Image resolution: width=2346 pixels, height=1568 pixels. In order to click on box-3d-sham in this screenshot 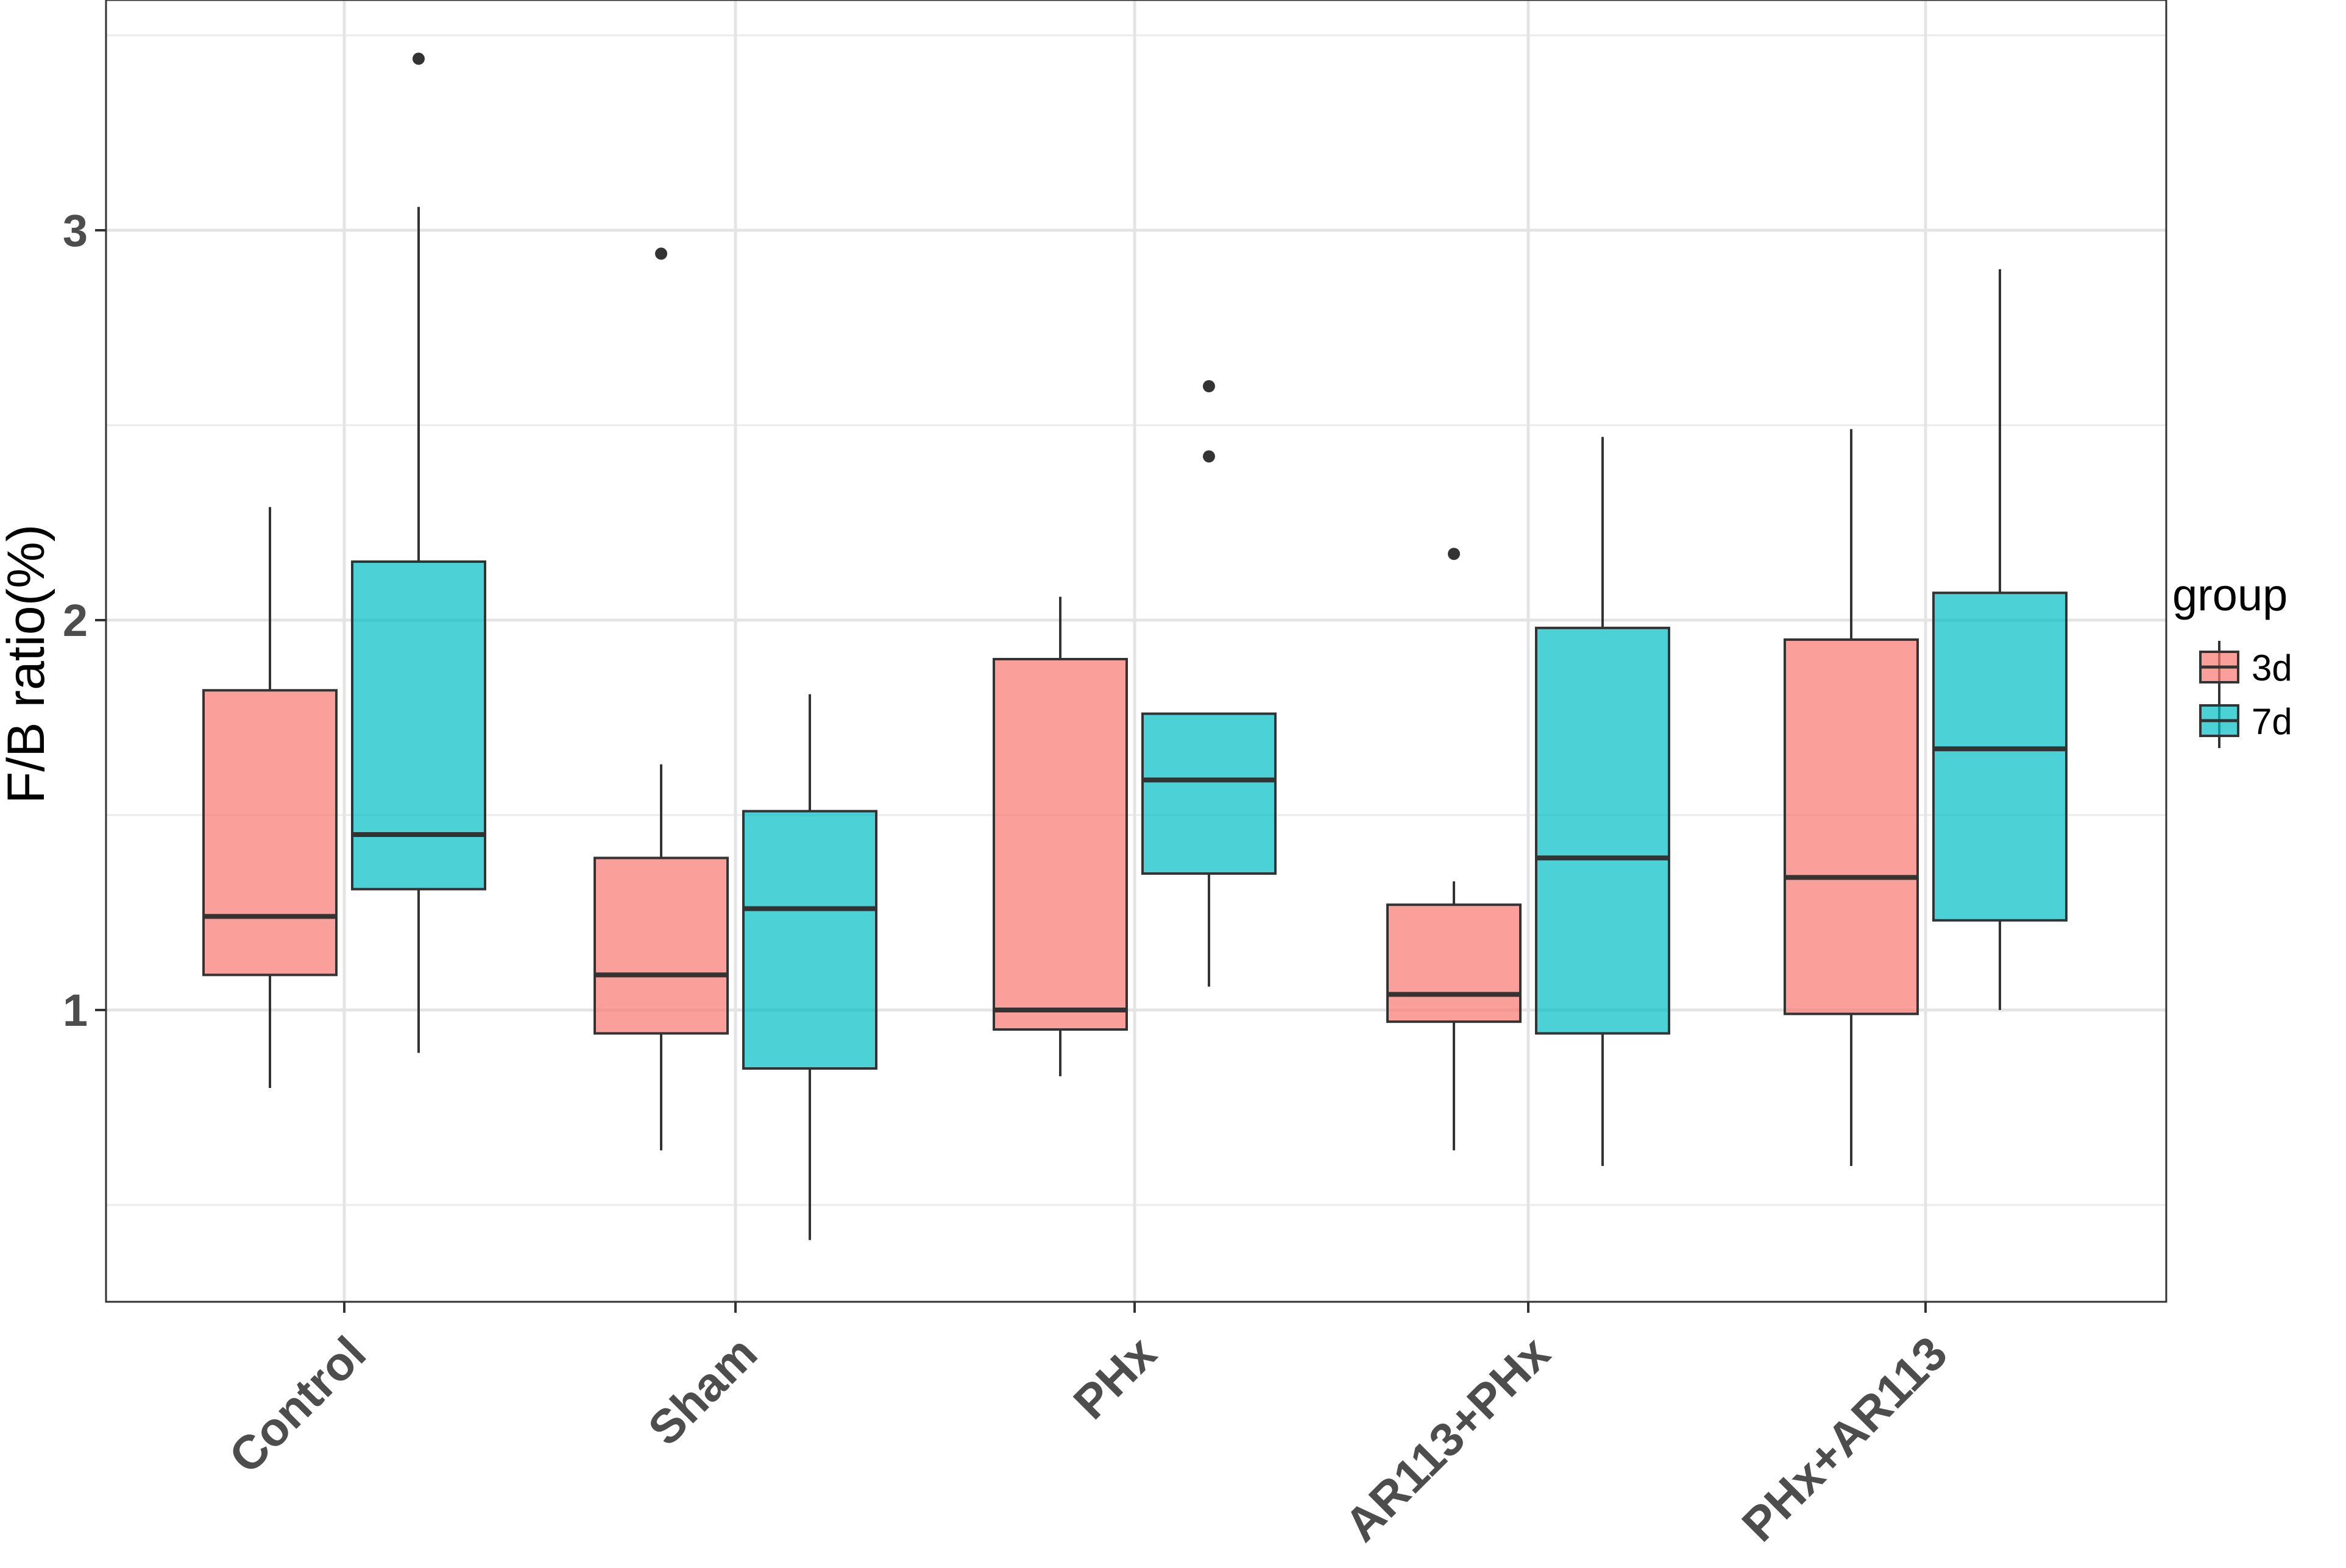, I will do `click(661, 699)`.